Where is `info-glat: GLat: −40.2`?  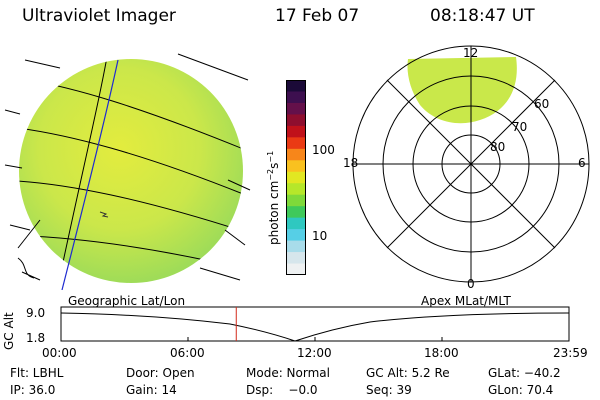 info-glat: GLat: −40.2 is located at coordinates (524, 373).